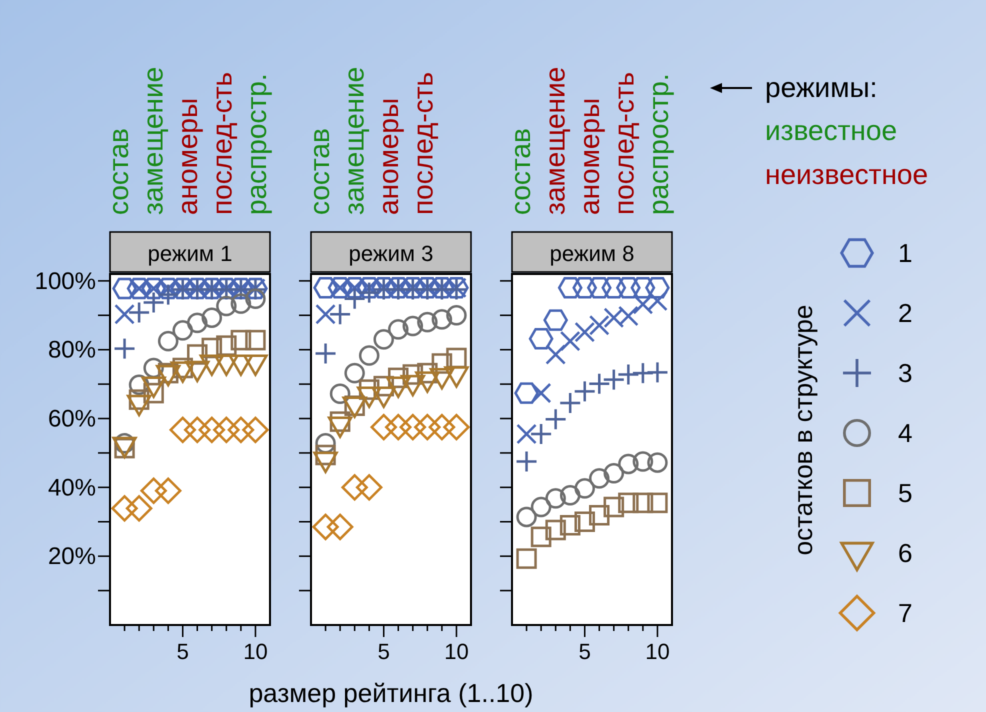  I want to click on text: режимы:, so click(821, 87).